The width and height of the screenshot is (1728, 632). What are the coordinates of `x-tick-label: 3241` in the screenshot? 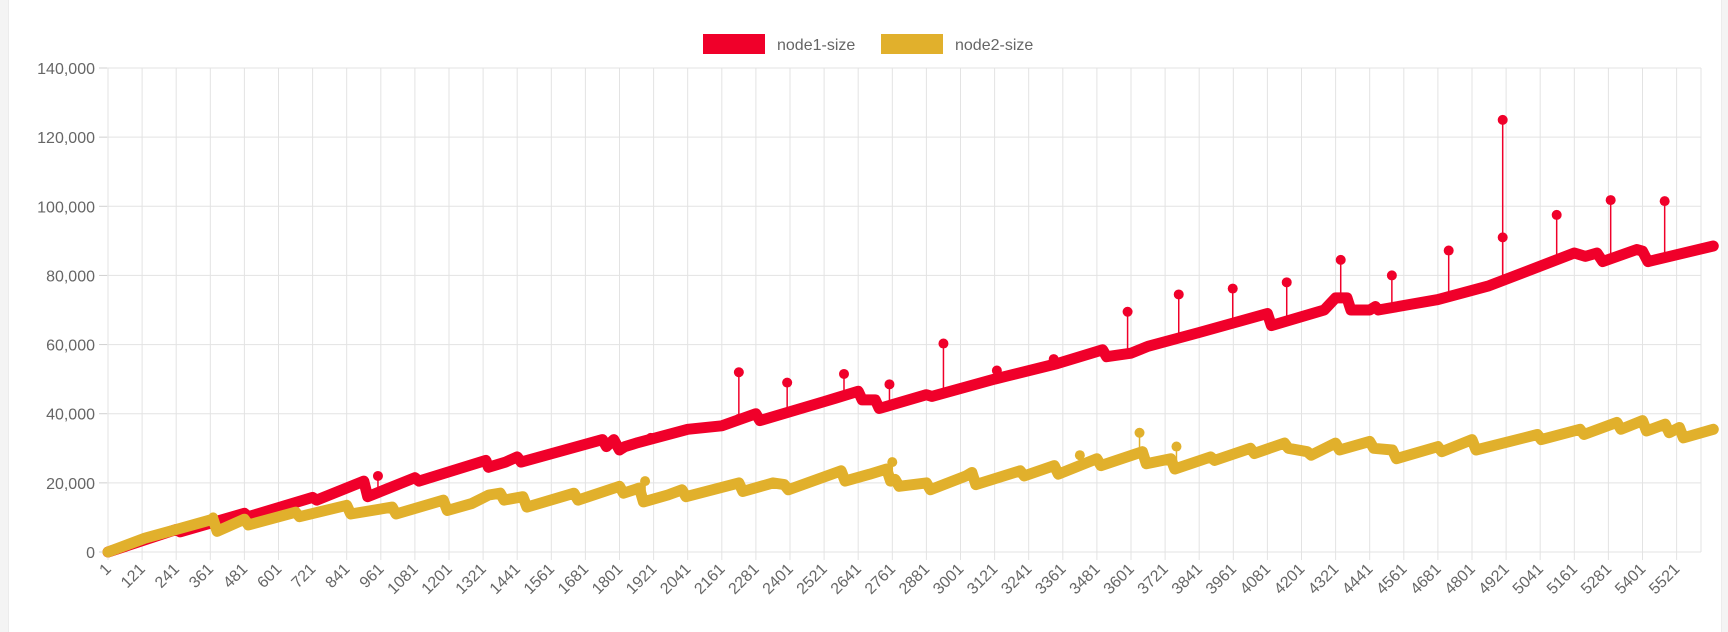 It's located at (1016, 579).